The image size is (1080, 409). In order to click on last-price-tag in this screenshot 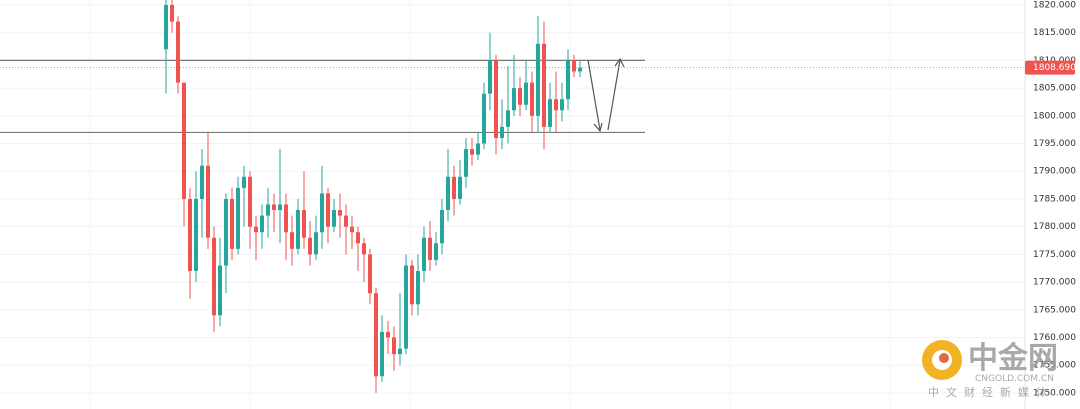, I will do `click(1050, 67)`.